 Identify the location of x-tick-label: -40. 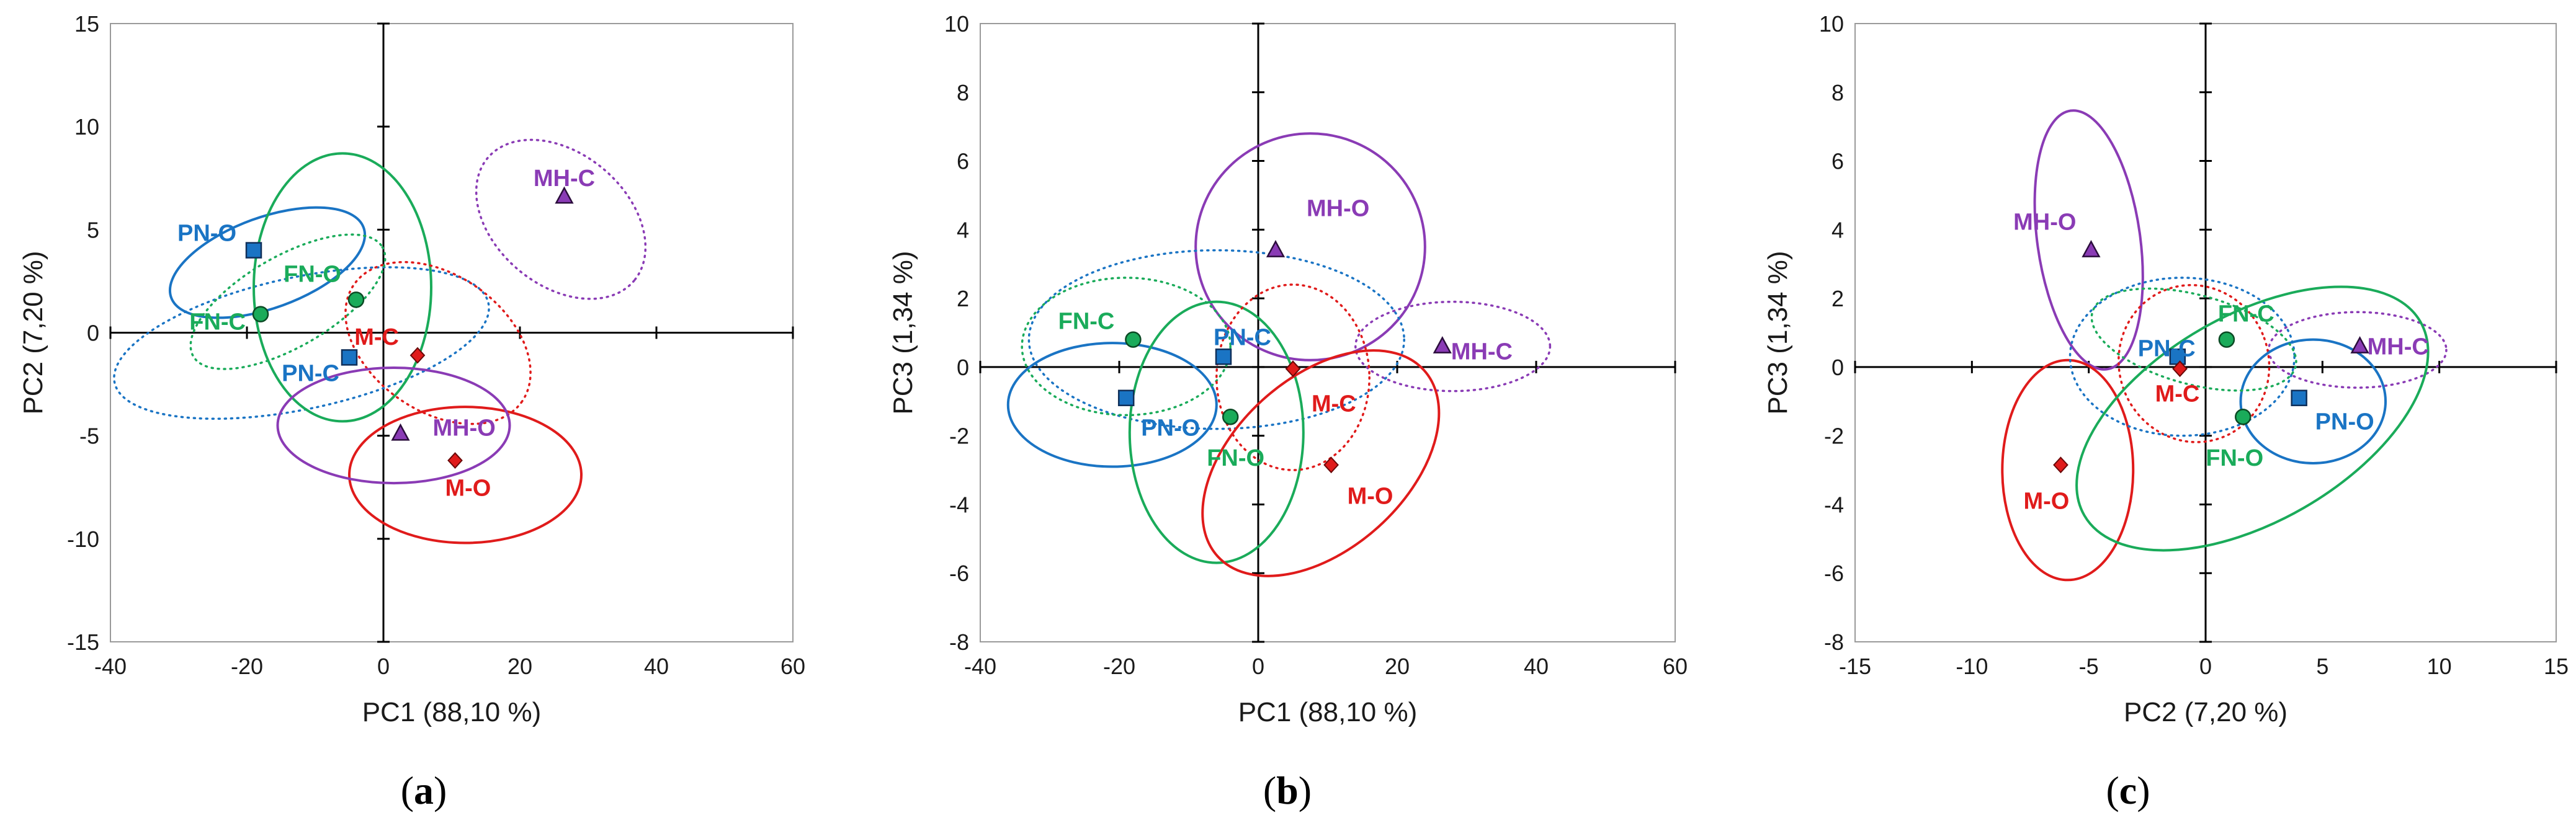
(110, 666).